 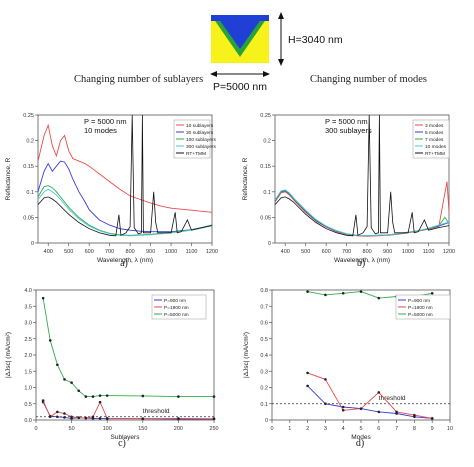 I want to click on y-tick-label: 1.5, so click(x=28, y=372).